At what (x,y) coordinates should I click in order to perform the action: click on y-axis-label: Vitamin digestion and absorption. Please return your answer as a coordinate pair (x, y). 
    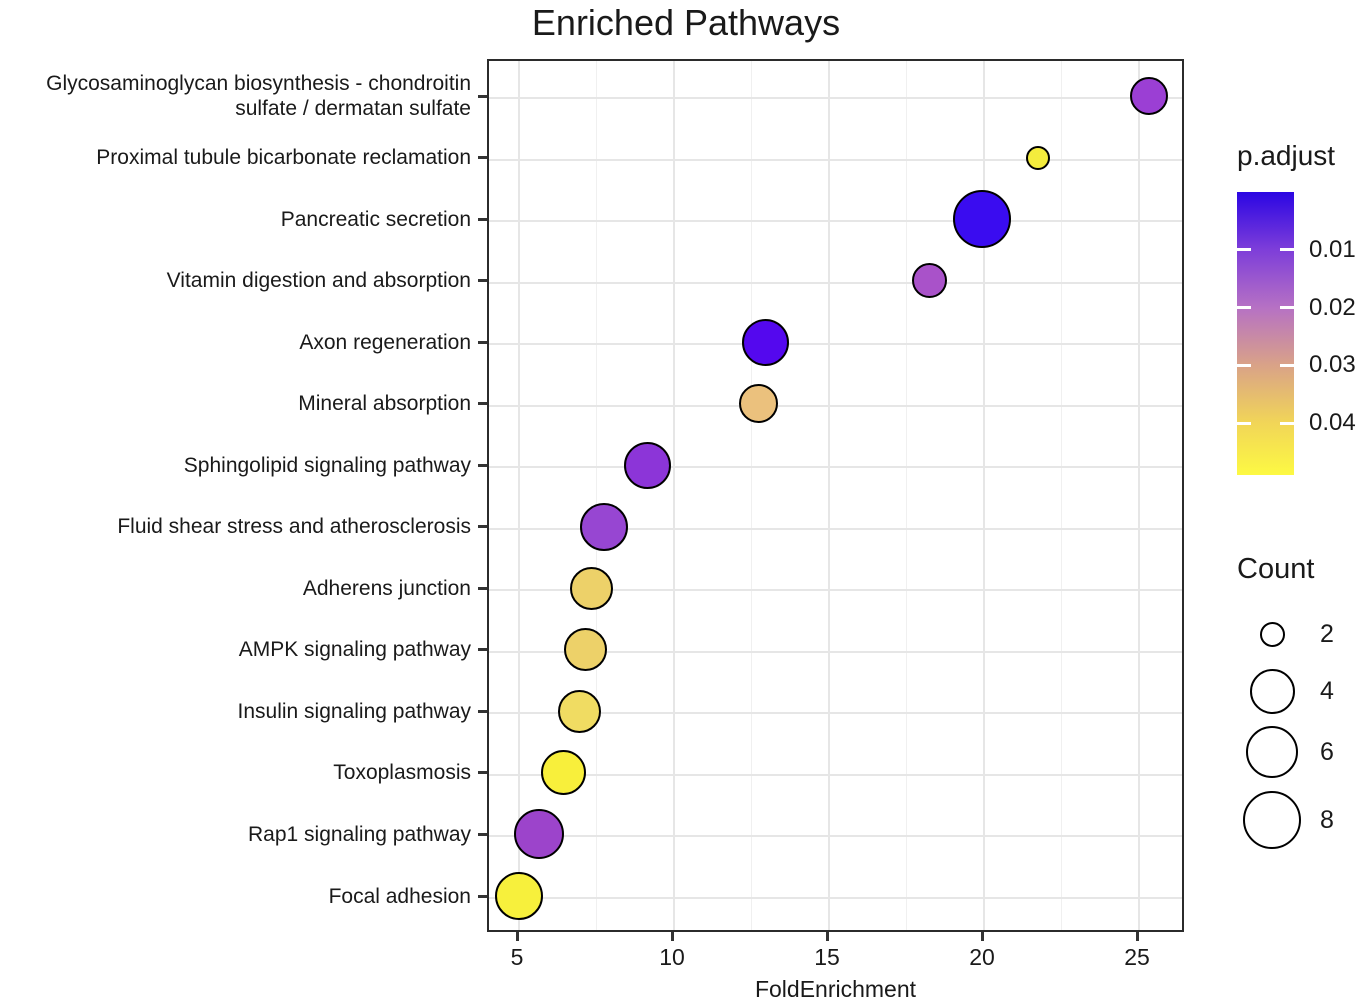
    Looking at the image, I should click on (318, 281).